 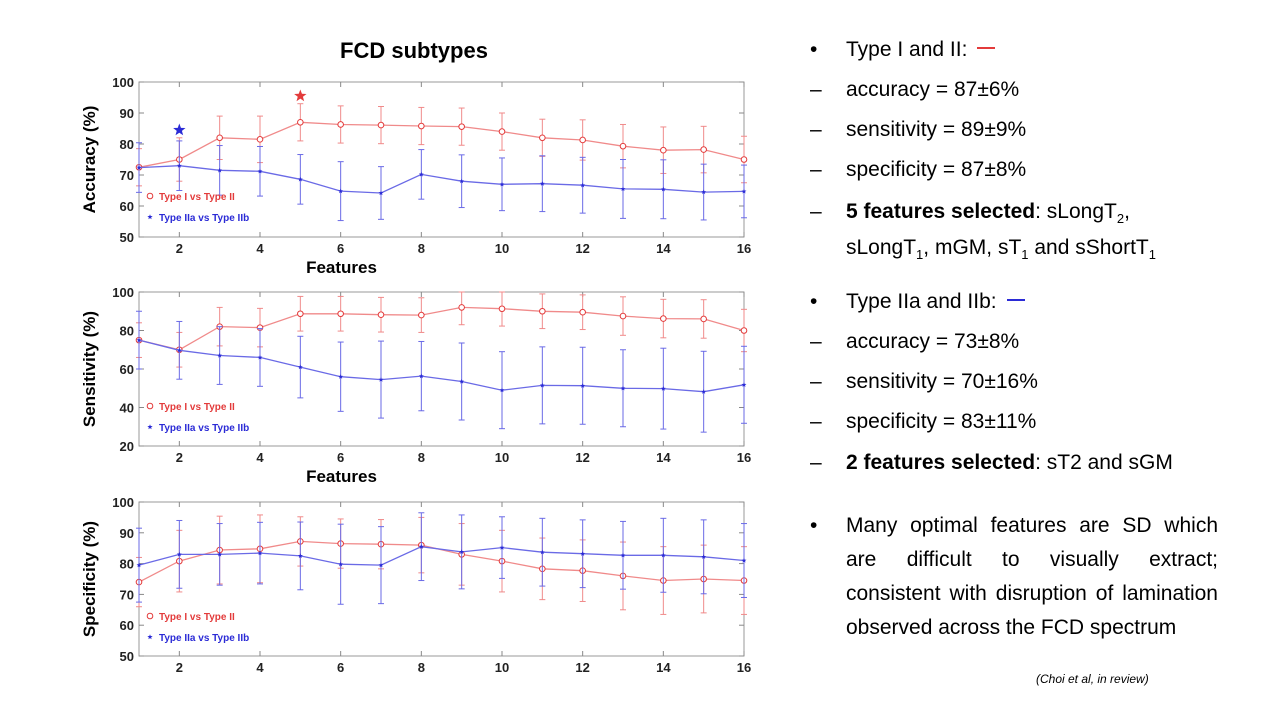 What do you see at coordinates (127, 446) in the screenshot?
I see `y-tick-label: 20` at bounding box center [127, 446].